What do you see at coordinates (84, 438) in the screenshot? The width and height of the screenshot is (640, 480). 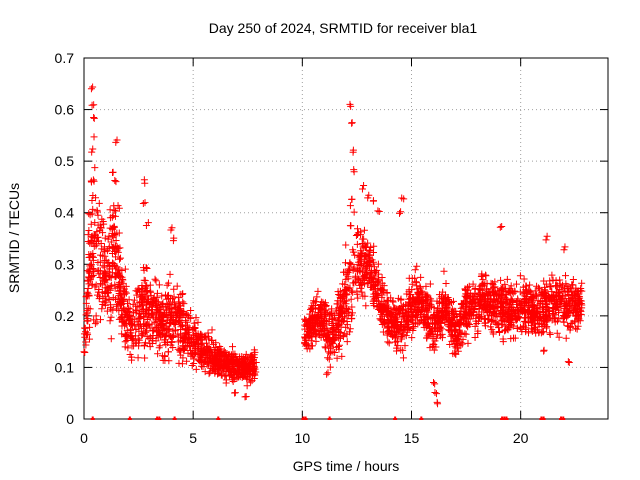 I see `x-tick-label: 0` at bounding box center [84, 438].